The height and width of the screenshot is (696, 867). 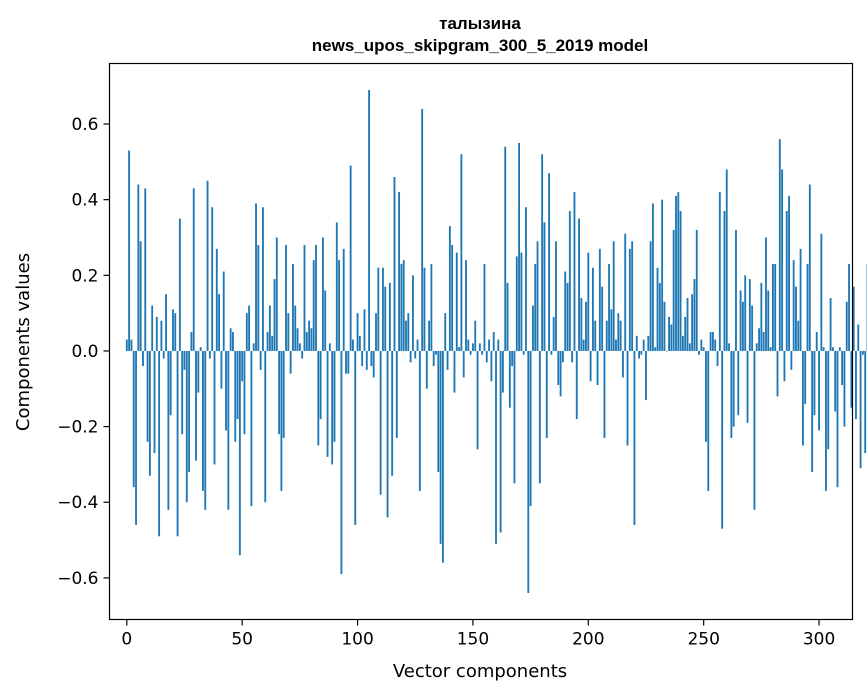 I want to click on x-tick-label: 300, so click(x=819, y=640).